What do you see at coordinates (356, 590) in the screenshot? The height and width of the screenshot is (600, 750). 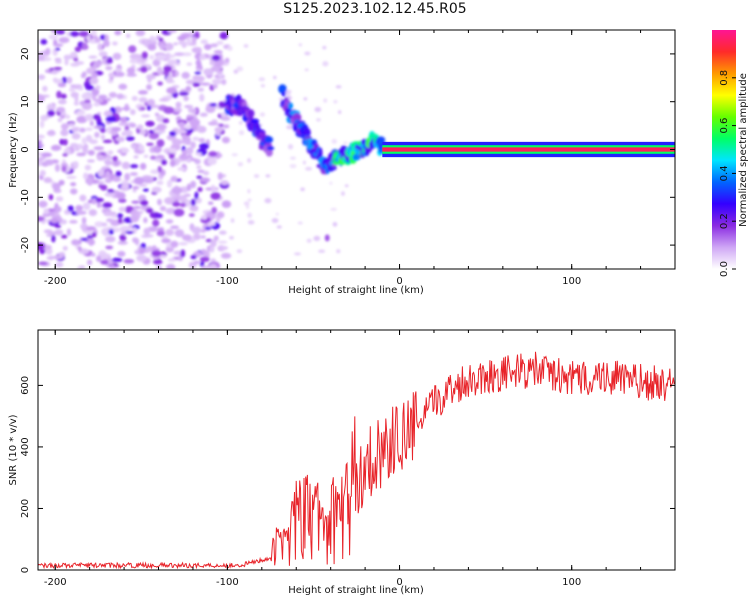 I see `snr-x-label: Height of straight line (km)` at bounding box center [356, 590].